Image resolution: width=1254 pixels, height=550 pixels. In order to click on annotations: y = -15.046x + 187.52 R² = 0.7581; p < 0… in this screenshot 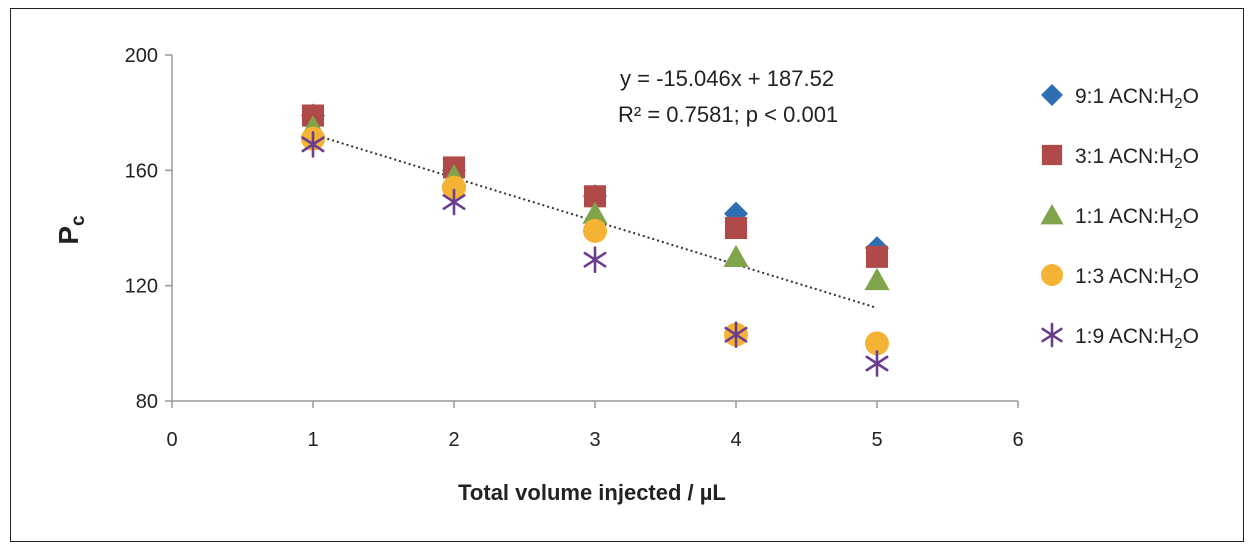, I will do `click(728, 96)`.